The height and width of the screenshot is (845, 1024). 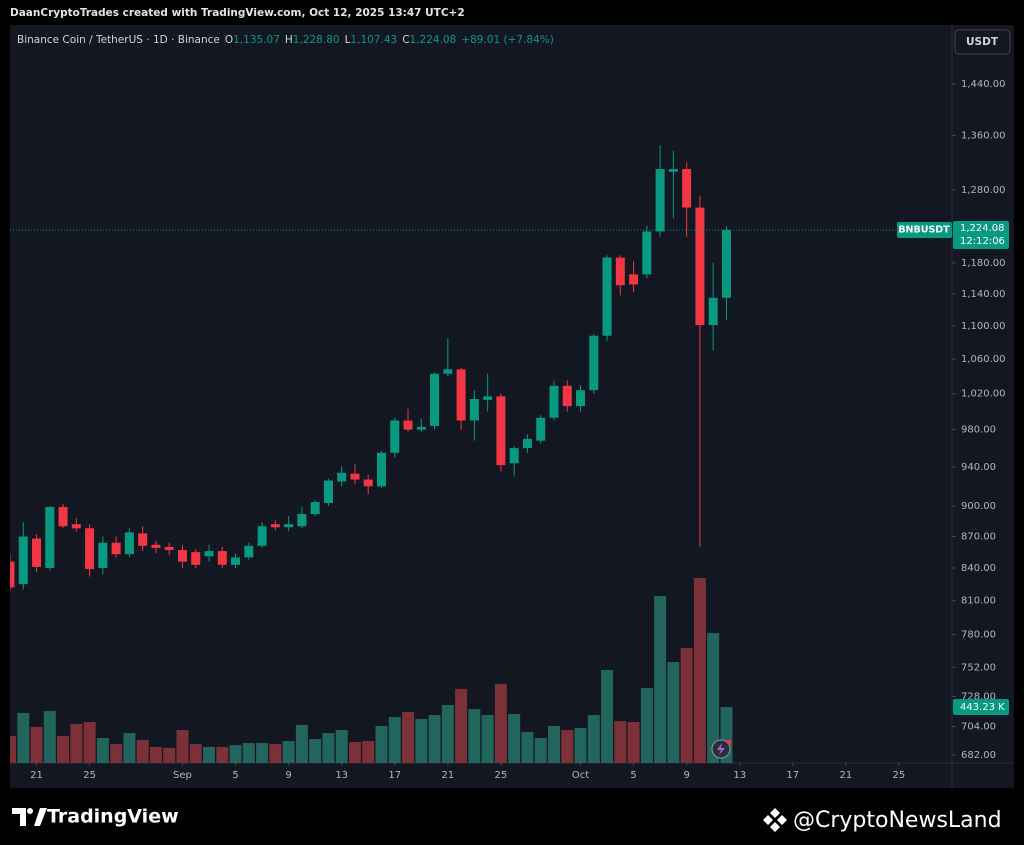 I want to click on price-label: 1,224.08, so click(x=982, y=228).